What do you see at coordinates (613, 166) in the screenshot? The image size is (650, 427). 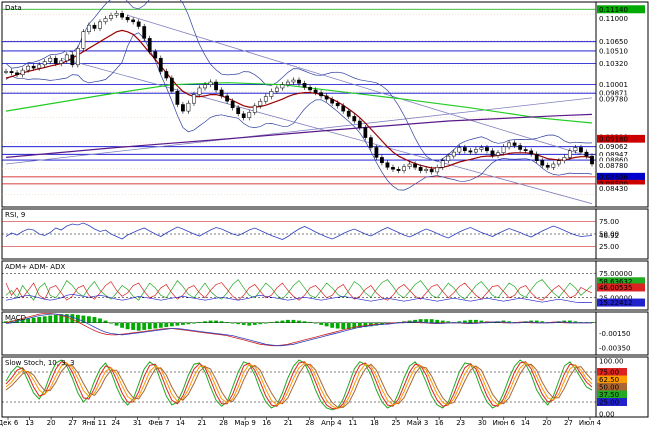 I see `price-tag-label: 0.08780` at bounding box center [613, 166].